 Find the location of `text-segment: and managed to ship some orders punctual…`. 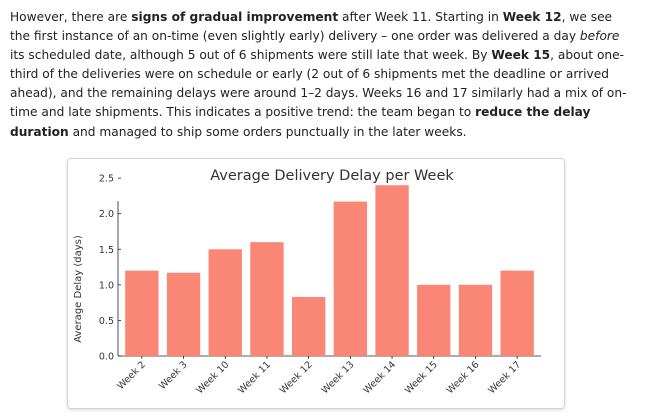

text-segment: and managed to ship some orders punctual… is located at coordinates (267, 131).